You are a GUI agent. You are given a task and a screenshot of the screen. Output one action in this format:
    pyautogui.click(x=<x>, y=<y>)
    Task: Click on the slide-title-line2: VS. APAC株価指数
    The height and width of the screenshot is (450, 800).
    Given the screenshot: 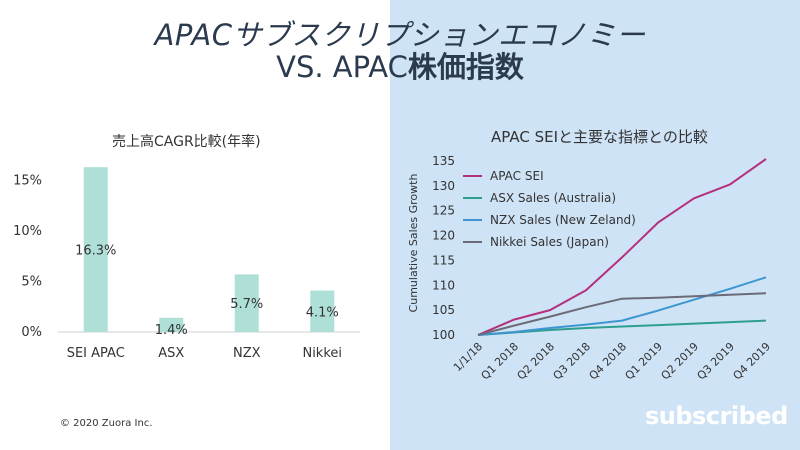 What is the action you would take?
    pyautogui.click(x=400, y=67)
    